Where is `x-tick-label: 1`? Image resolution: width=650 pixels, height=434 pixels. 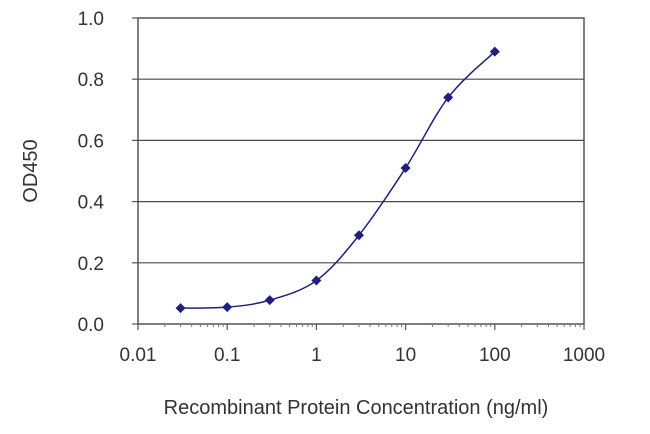
x-tick-label: 1 is located at coordinates (316, 355).